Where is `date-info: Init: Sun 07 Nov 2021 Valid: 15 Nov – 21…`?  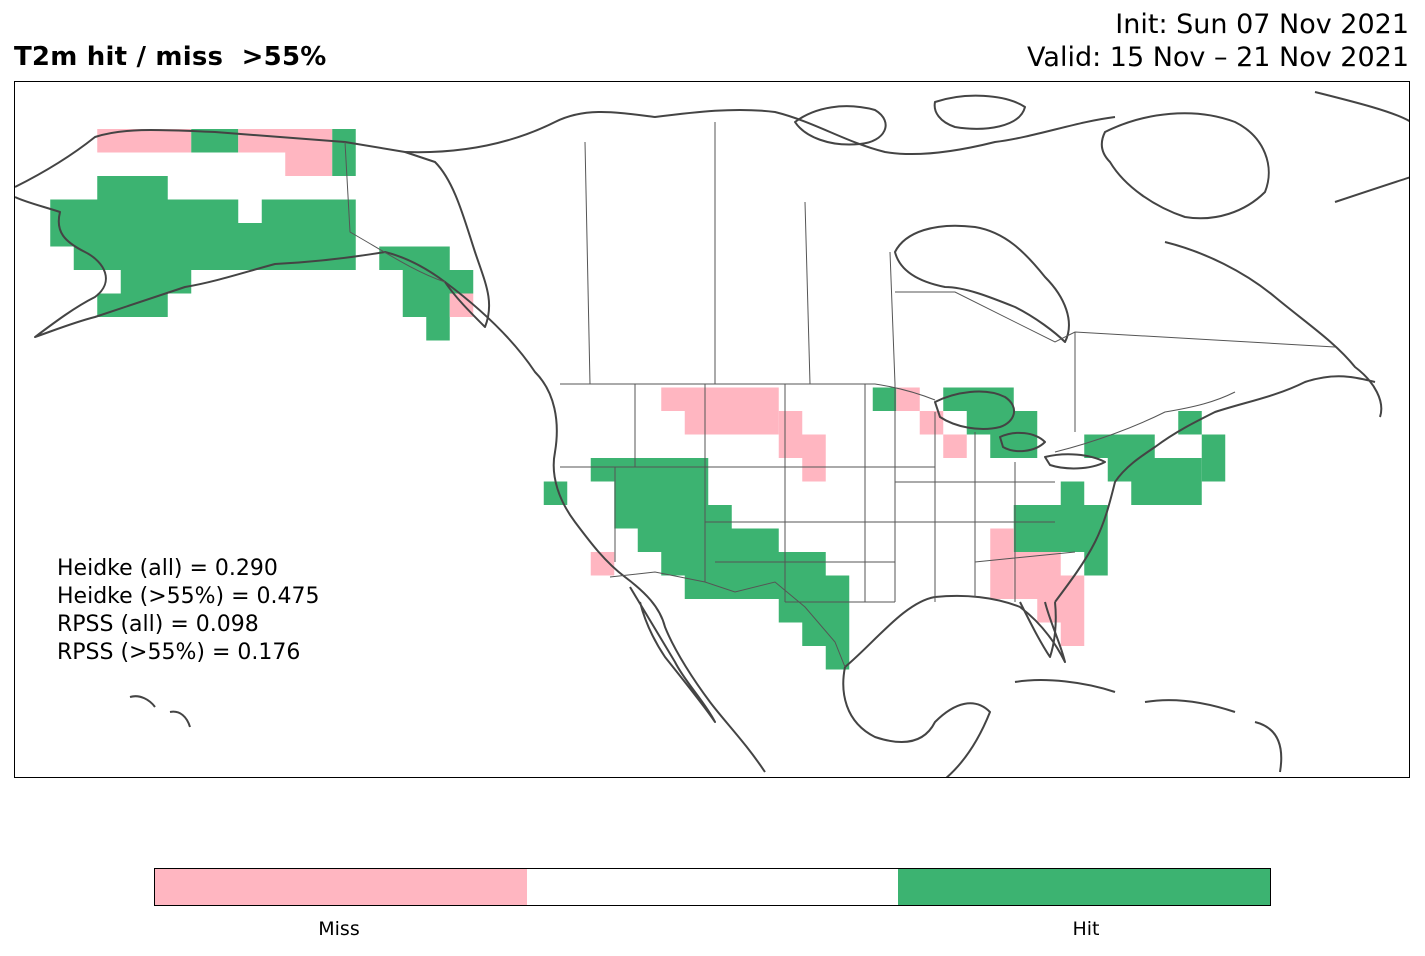
date-info: Init: Sun 07 Nov 2021 Valid: 15 Nov – 21… is located at coordinates (1218, 41).